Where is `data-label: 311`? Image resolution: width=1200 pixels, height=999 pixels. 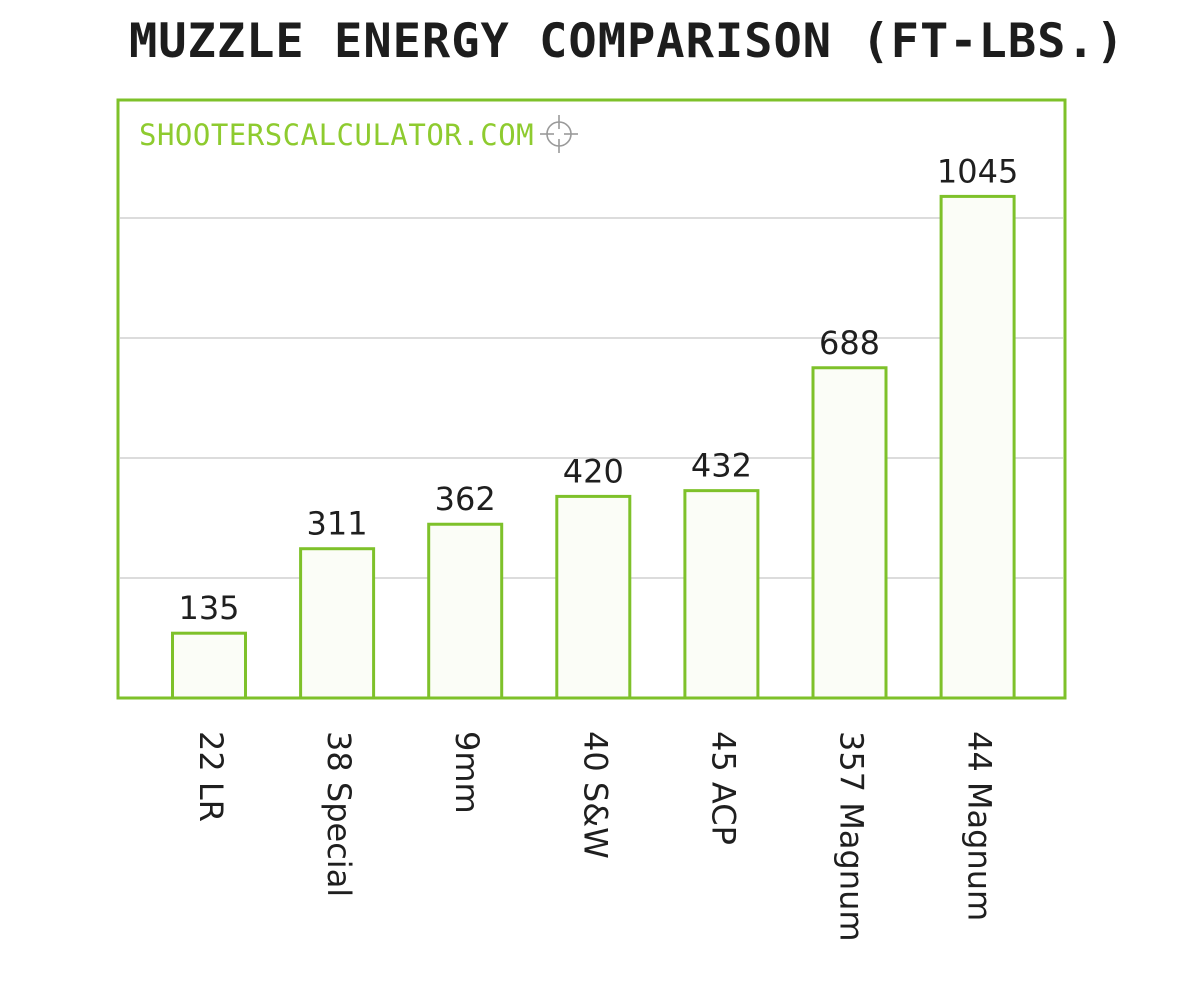
data-label: 311 is located at coordinates (337, 524).